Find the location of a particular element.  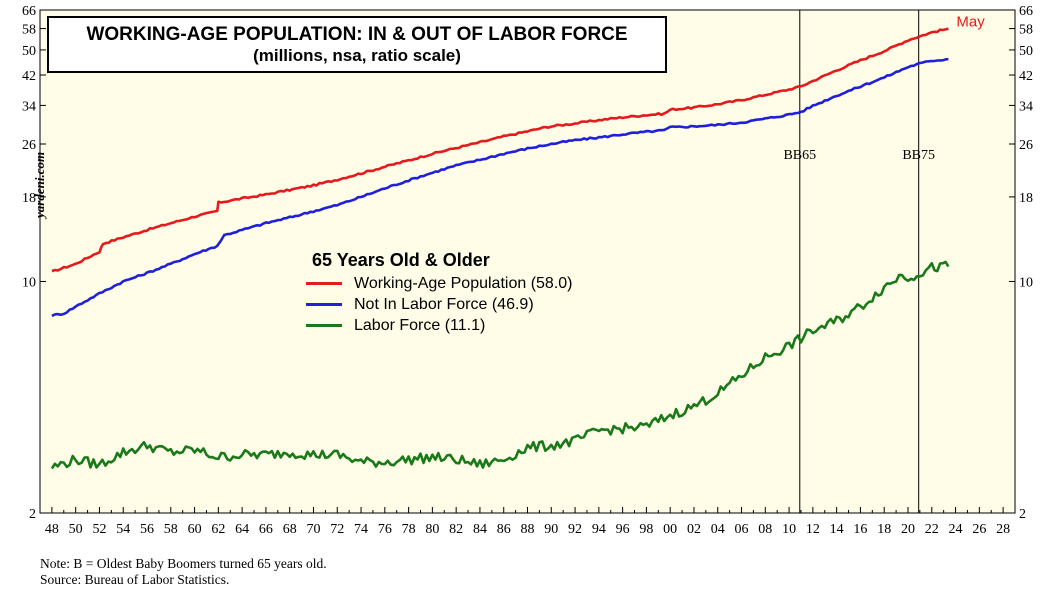

legend-item-working-age: Working-Age Population (58.0) is located at coordinates (439, 283).